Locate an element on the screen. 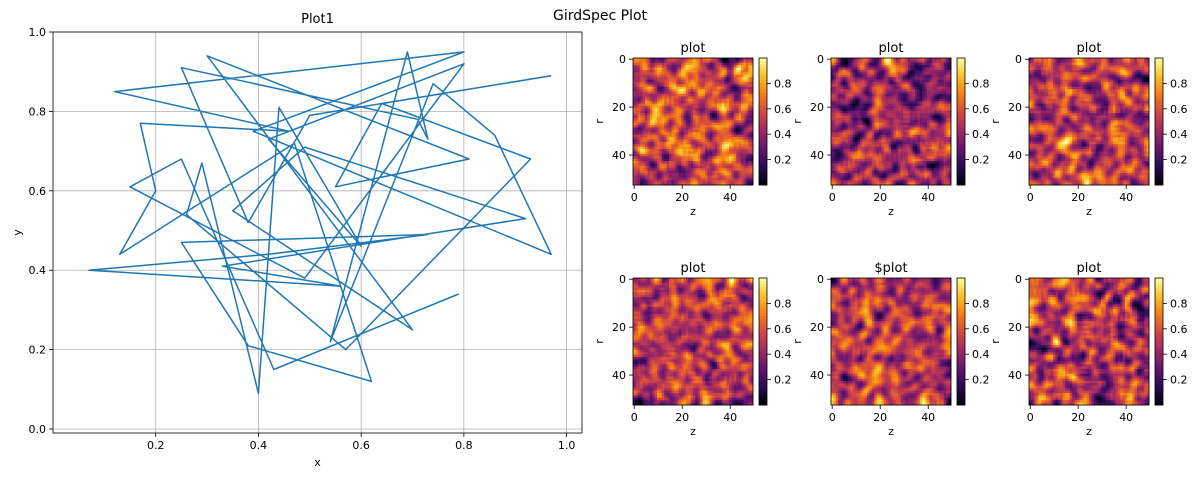  colorbar-segment is located at coordinates (763, 123).